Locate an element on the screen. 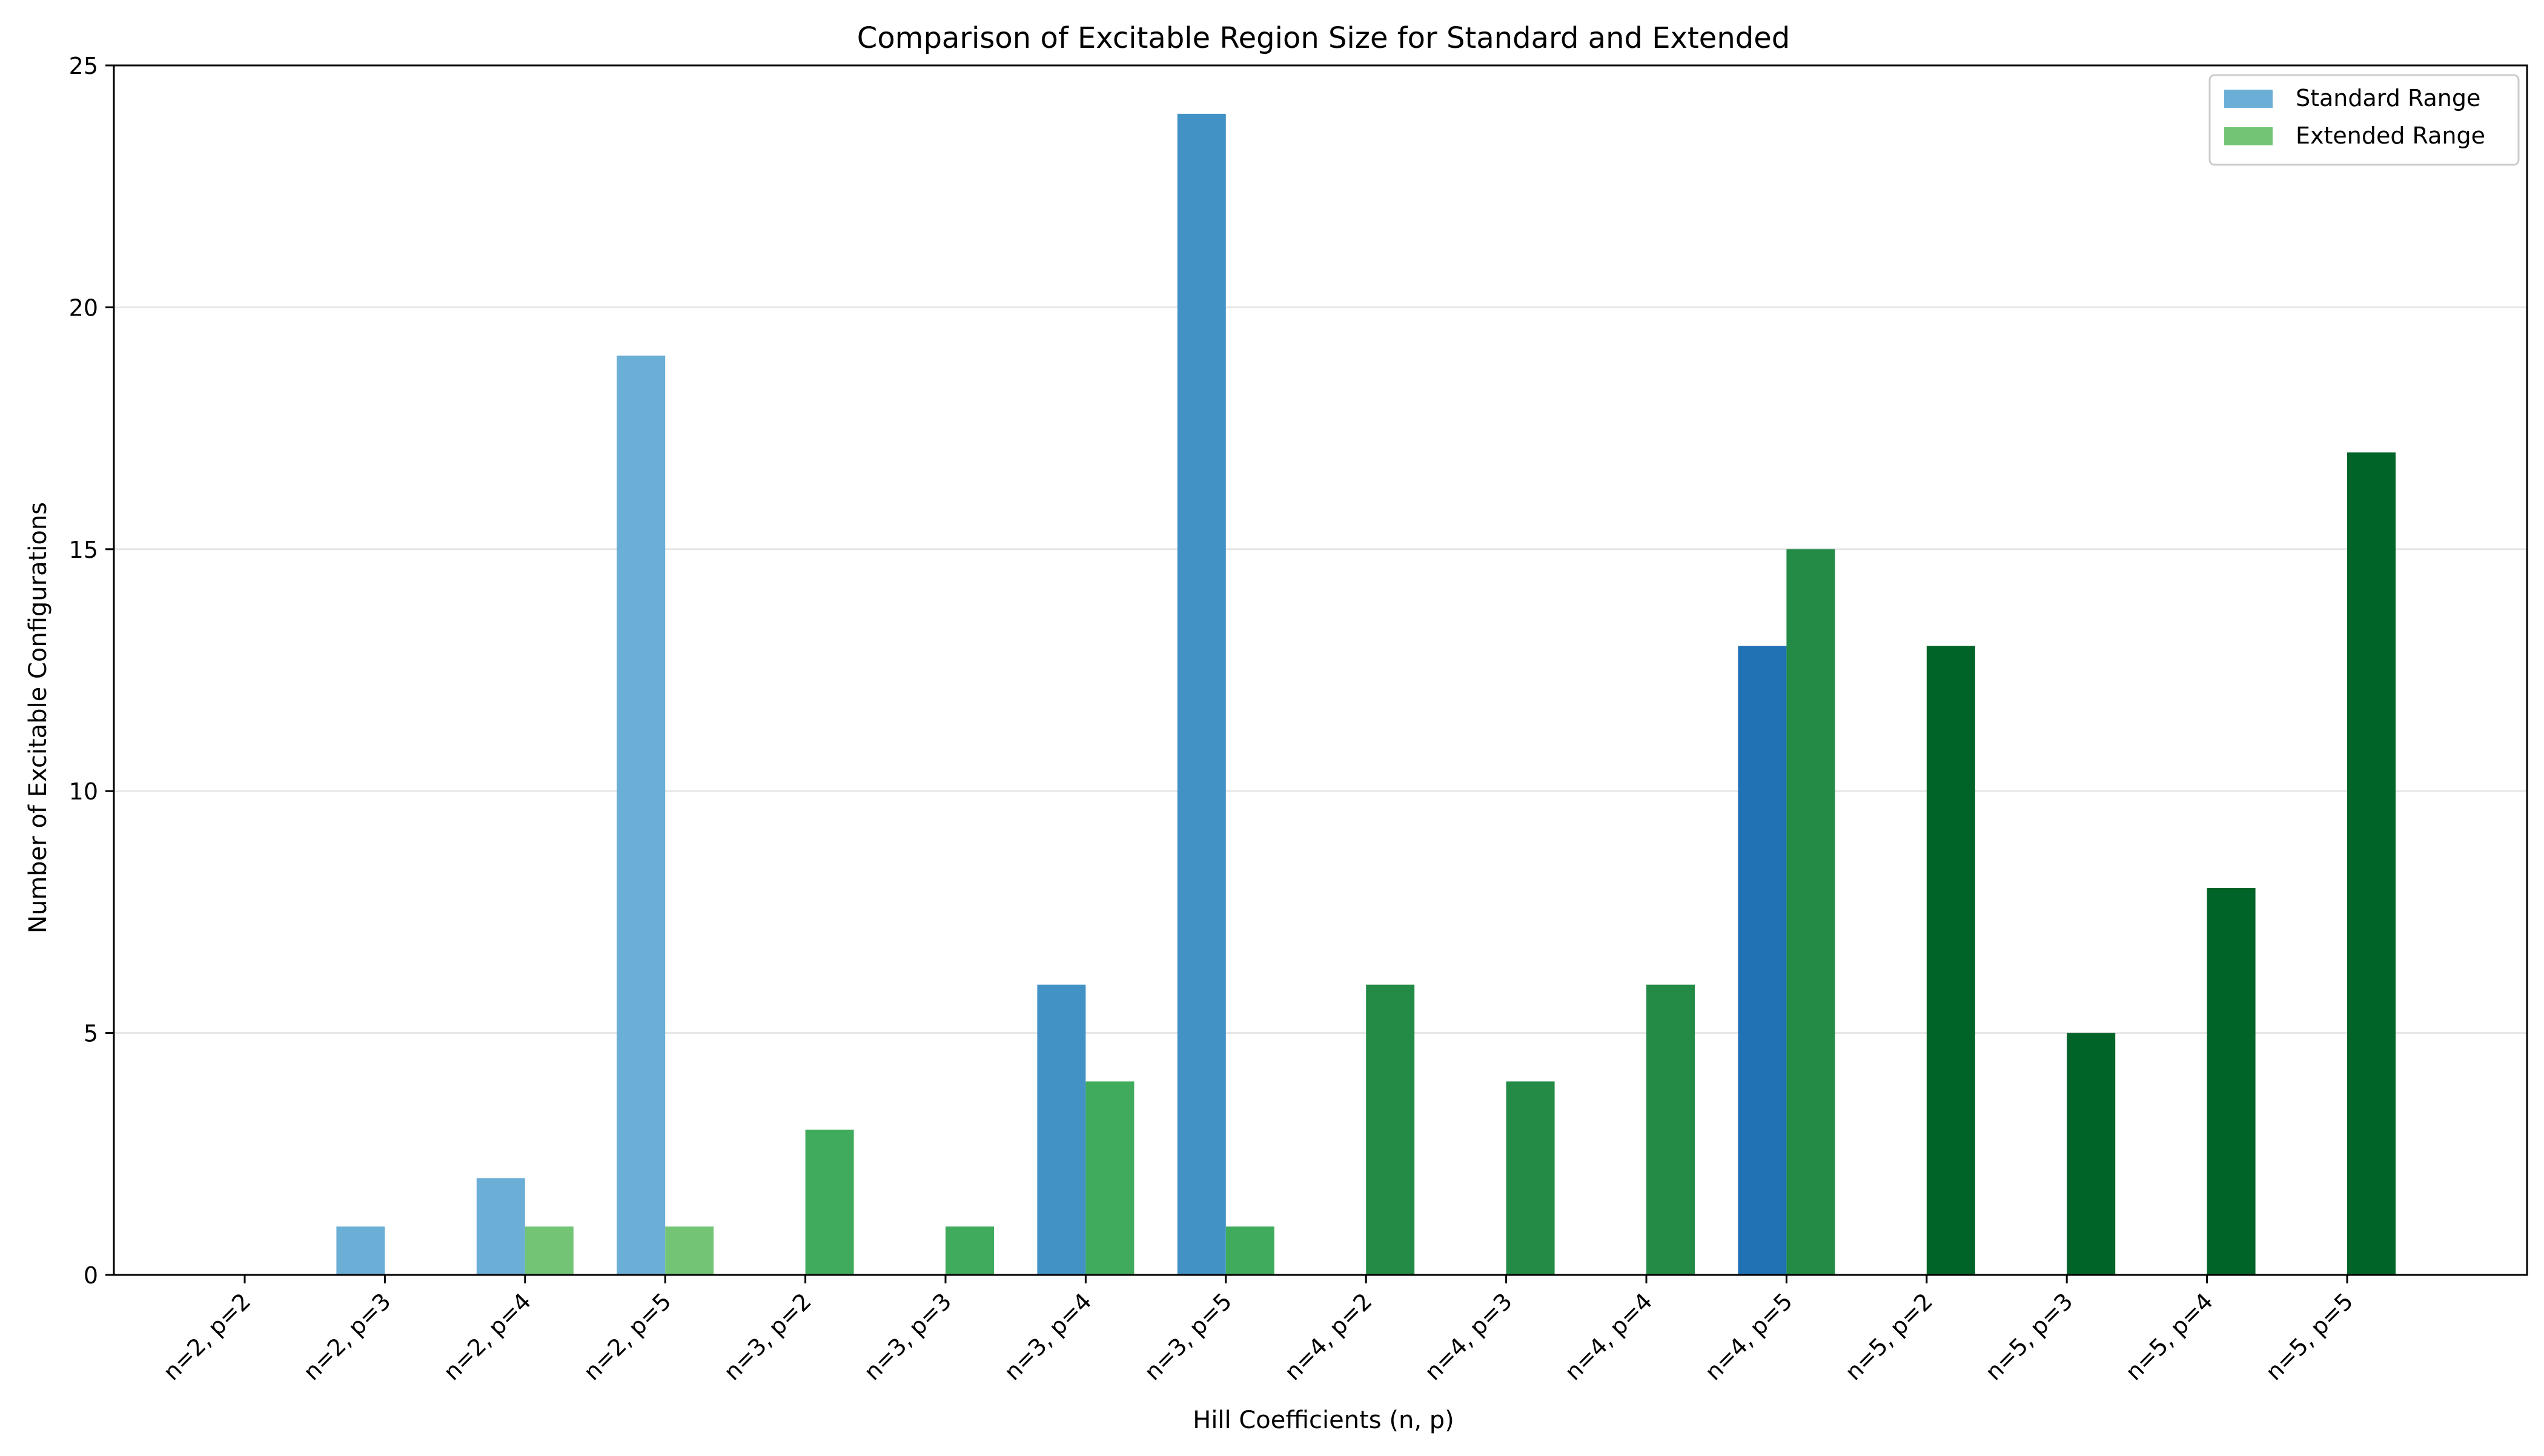 Image resolution: width=2544 pixels, height=1456 pixels. y-tick-label: 0 is located at coordinates (91, 1275).